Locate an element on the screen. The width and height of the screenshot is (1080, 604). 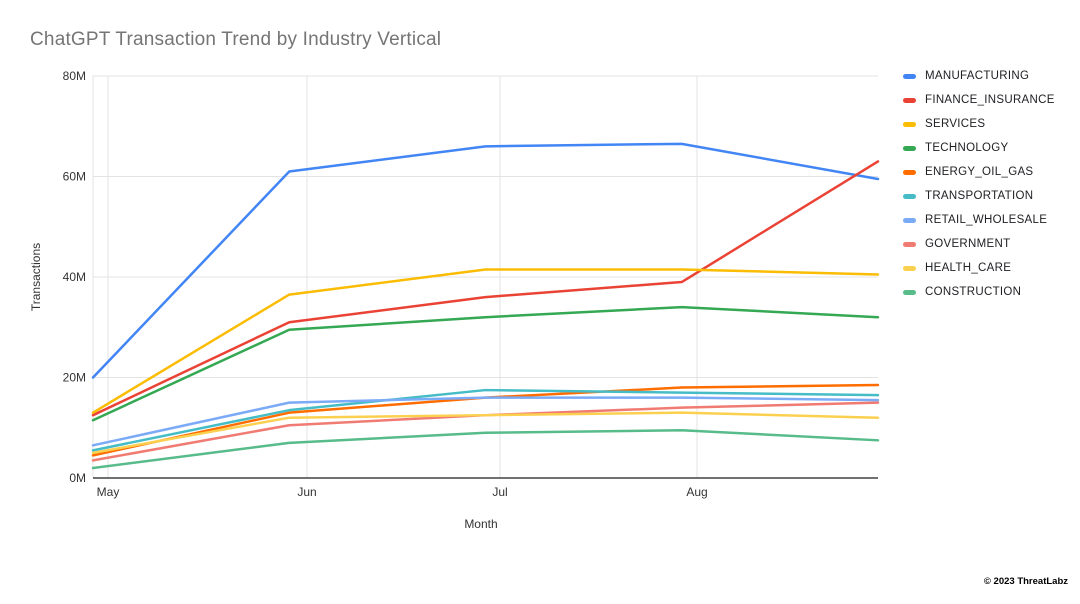
legend-item-health_care: HEALTH_CARE is located at coordinates (979, 268).